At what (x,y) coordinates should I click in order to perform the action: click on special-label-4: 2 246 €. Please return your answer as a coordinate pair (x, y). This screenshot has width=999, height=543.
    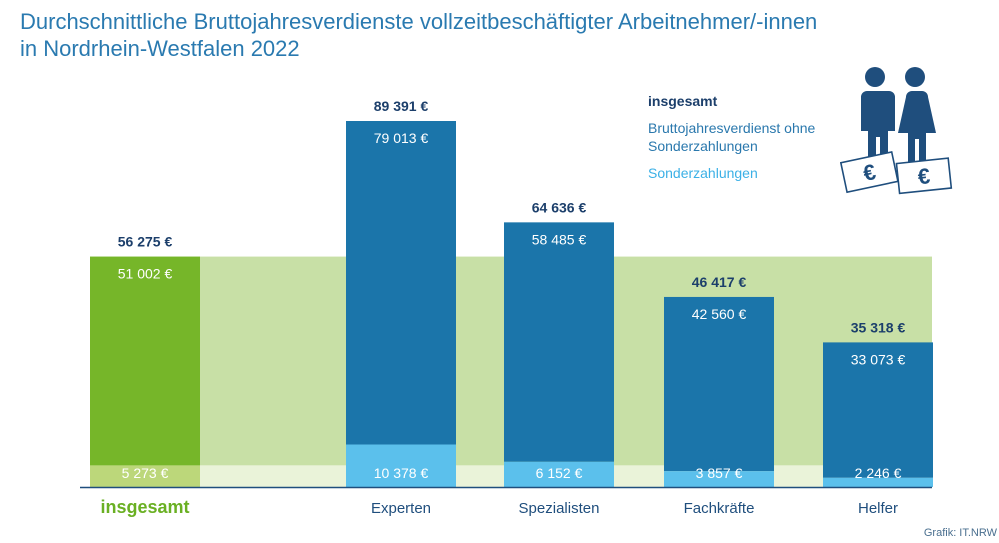
    Looking at the image, I should click on (878, 473).